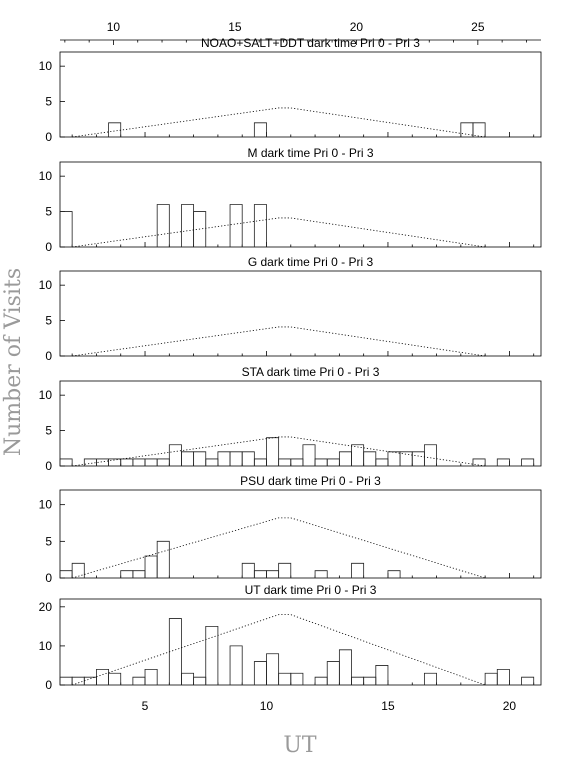 The height and width of the screenshot is (762, 572). What do you see at coordinates (300, 745) in the screenshot?
I see `x-axis-title: UT` at bounding box center [300, 745].